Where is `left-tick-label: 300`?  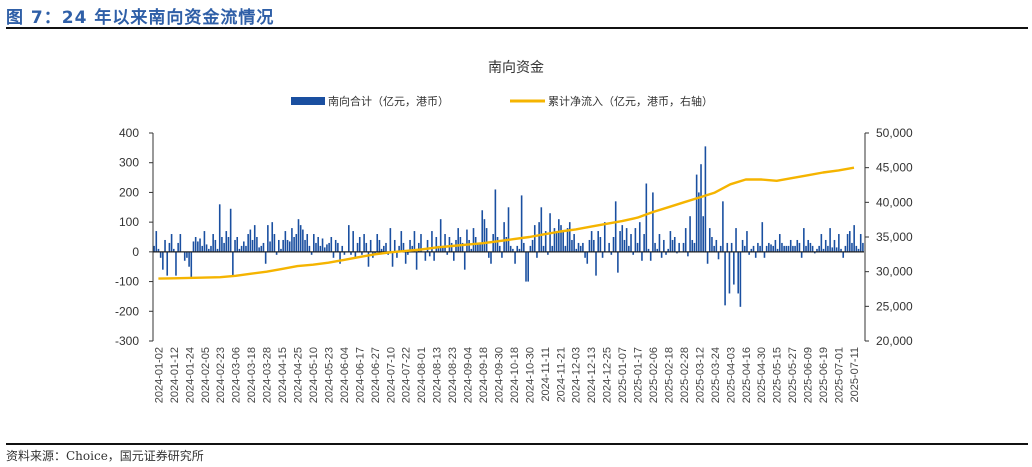 left-tick-label: 300 is located at coordinates (129, 163).